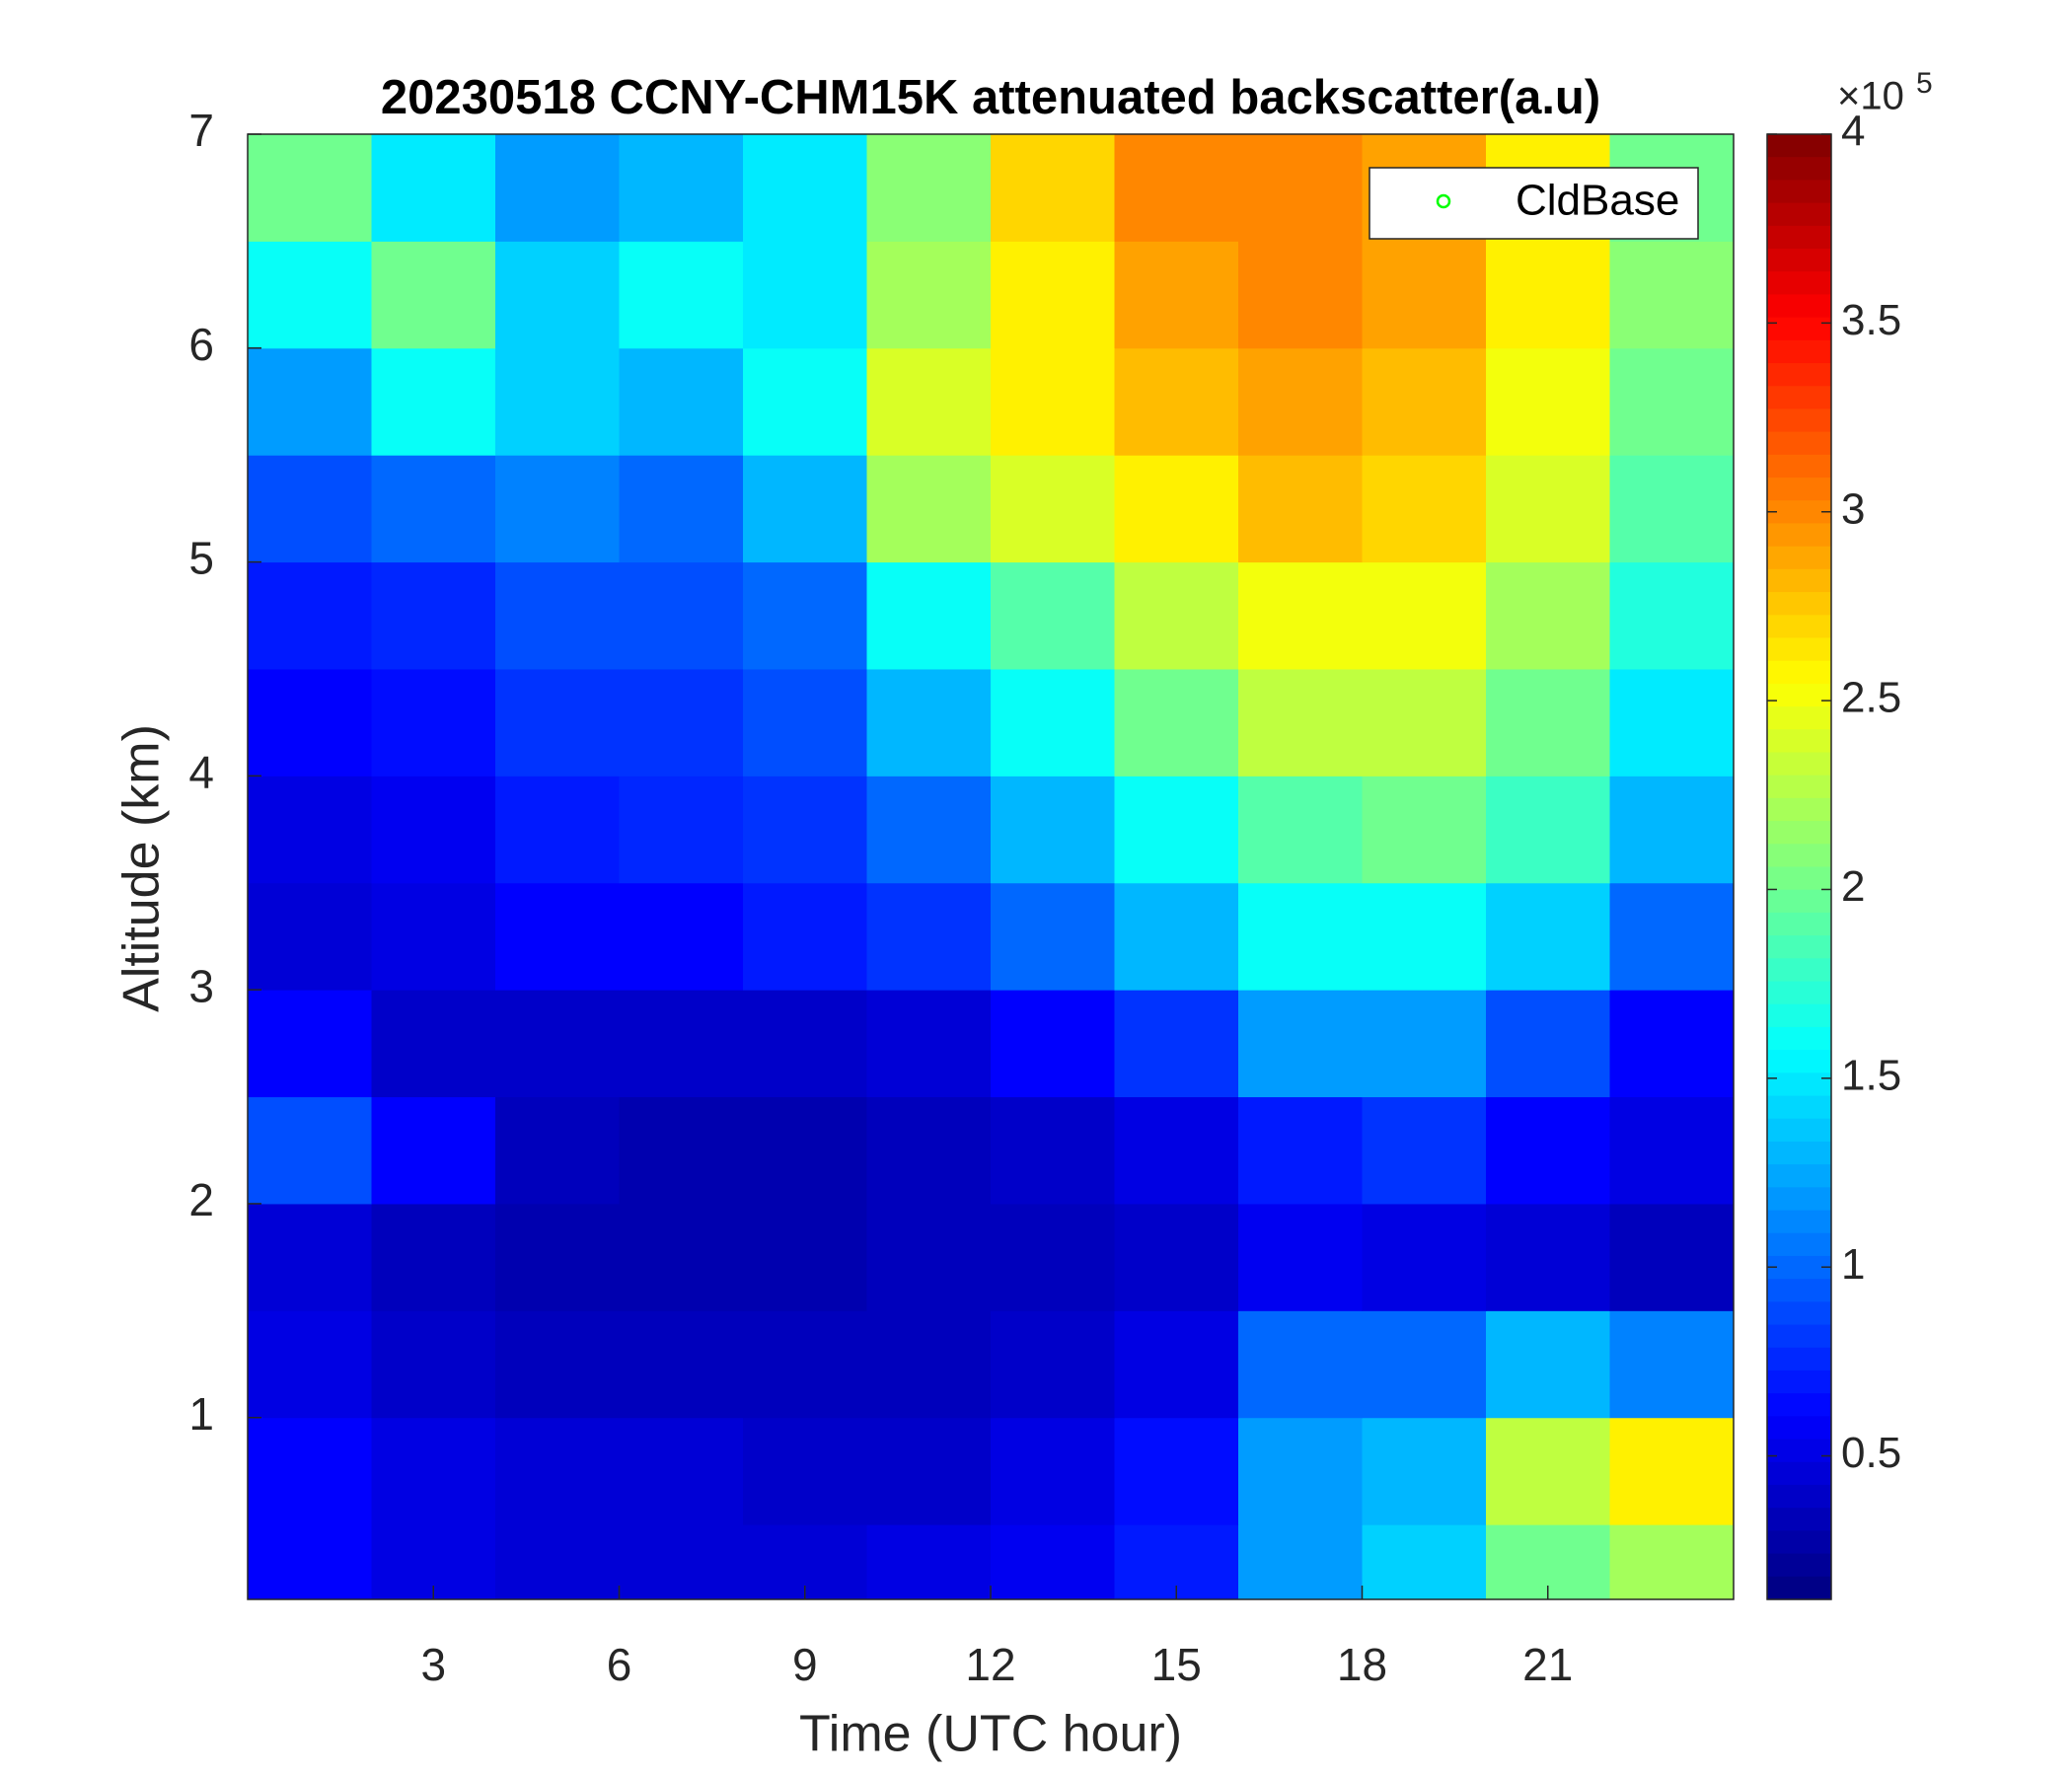 The height and width of the screenshot is (1776, 2072). What do you see at coordinates (201, 773) in the screenshot?
I see `y-tick-label: 4` at bounding box center [201, 773].